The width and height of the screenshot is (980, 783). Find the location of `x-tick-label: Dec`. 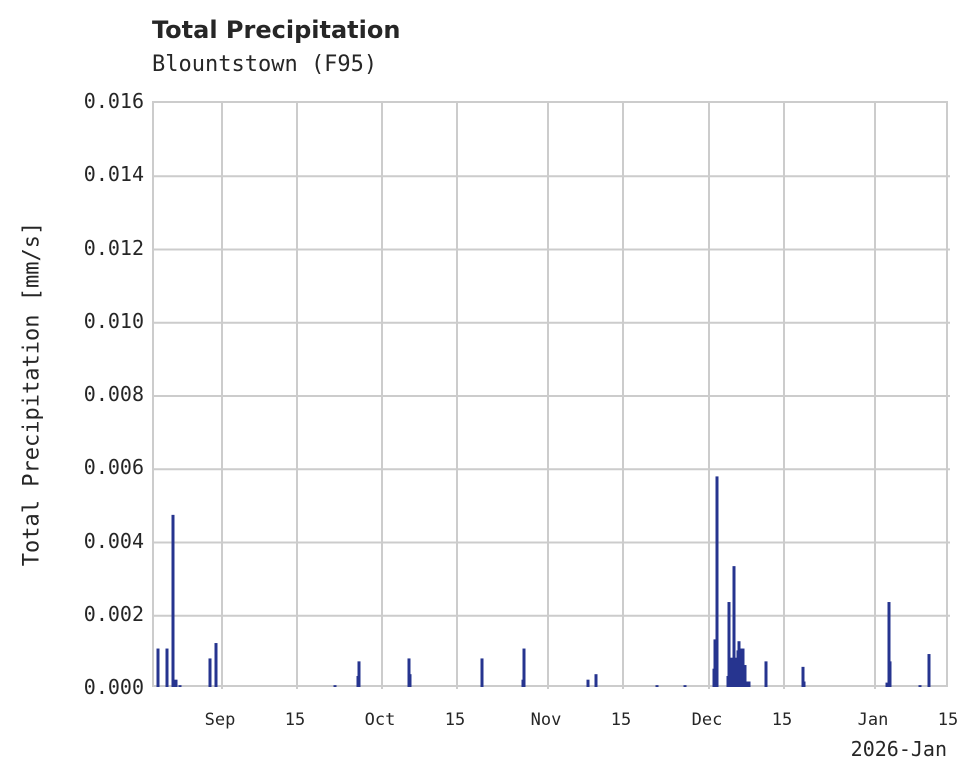

x-tick-label: Dec is located at coordinates (707, 720).